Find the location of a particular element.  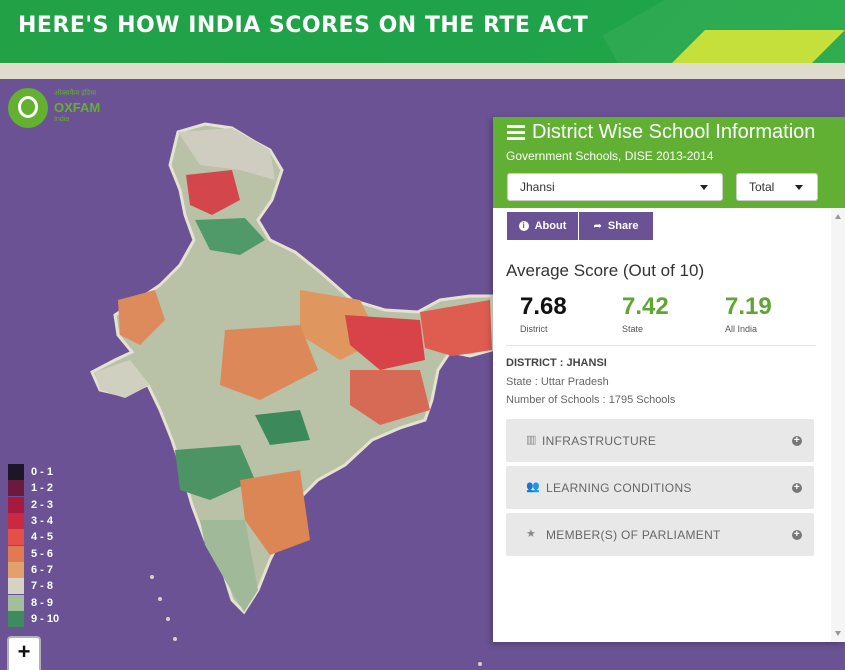

legend-label: 8 - 9 is located at coordinates (42, 602).